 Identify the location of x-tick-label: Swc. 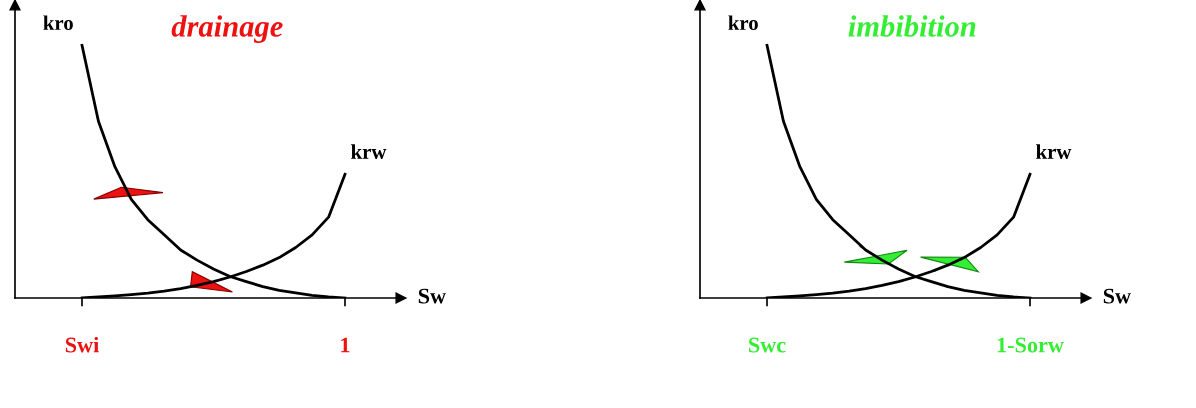
(767, 345).